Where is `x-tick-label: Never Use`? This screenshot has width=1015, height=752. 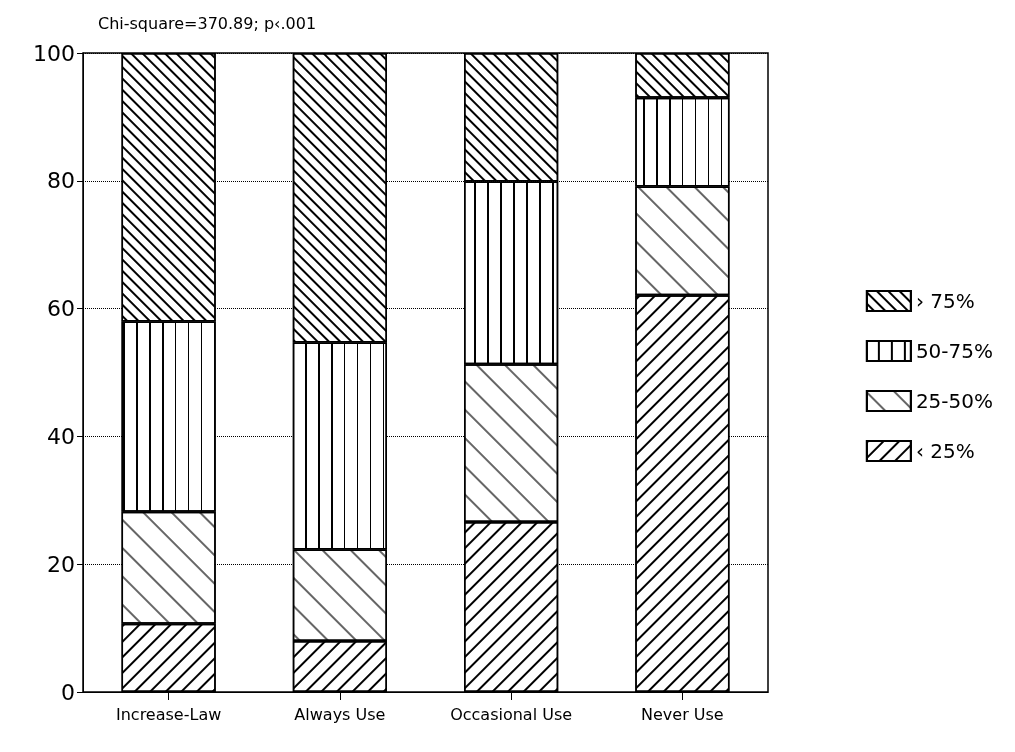
x-tick-label: Never Use is located at coordinates (682, 714).